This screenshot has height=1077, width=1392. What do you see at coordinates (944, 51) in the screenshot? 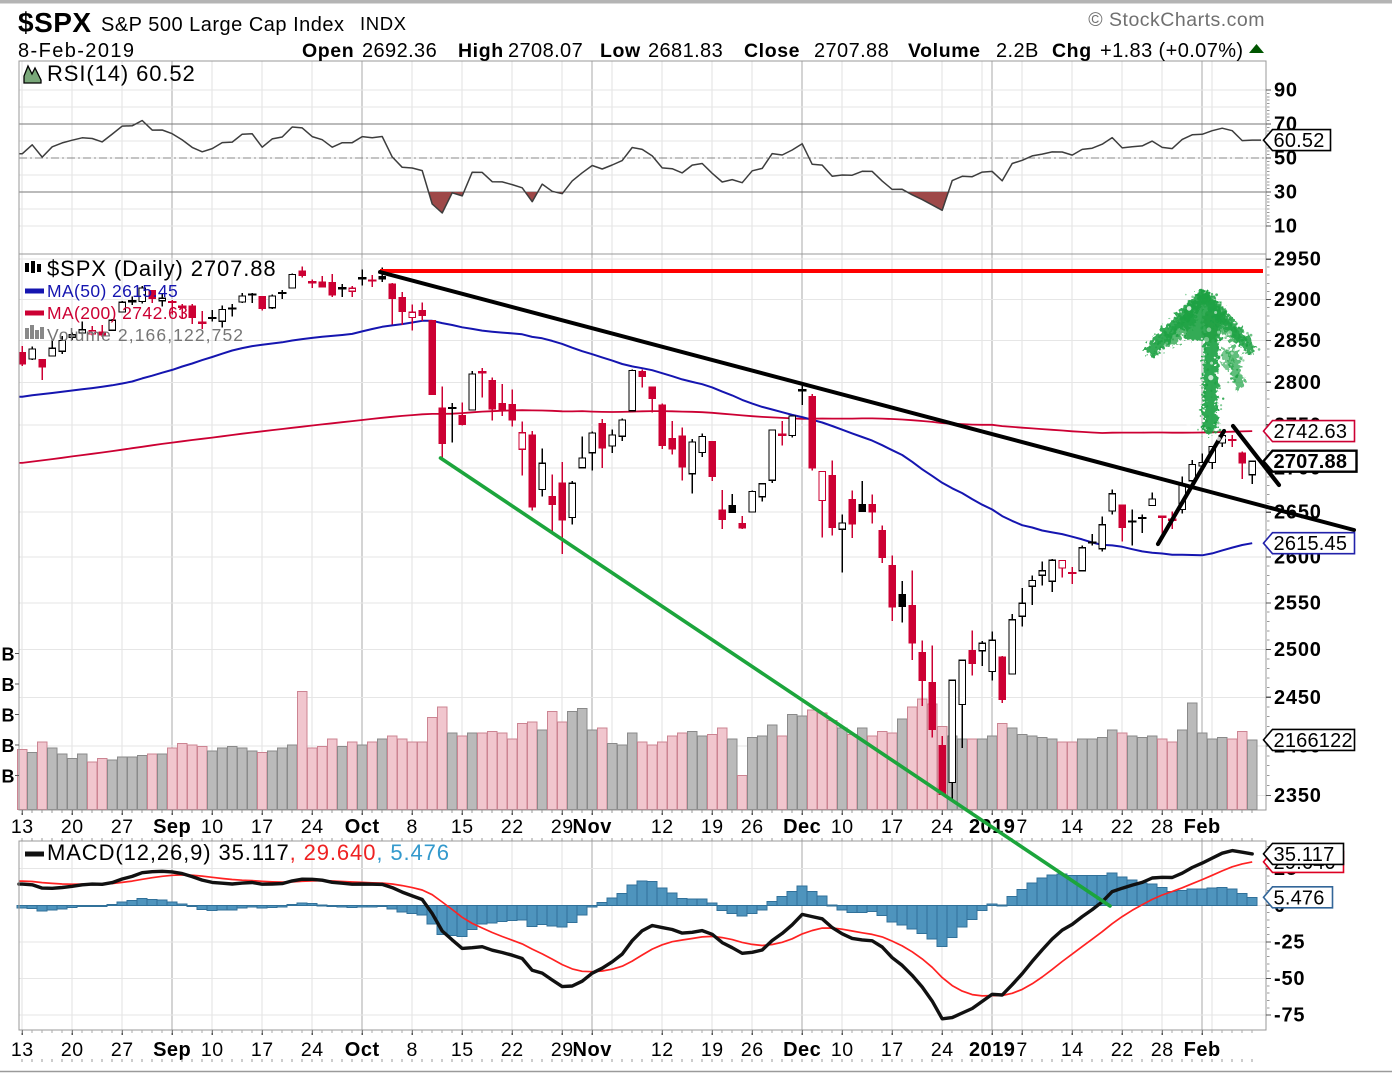
I see `svg-text: Volume` at bounding box center [944, 51].